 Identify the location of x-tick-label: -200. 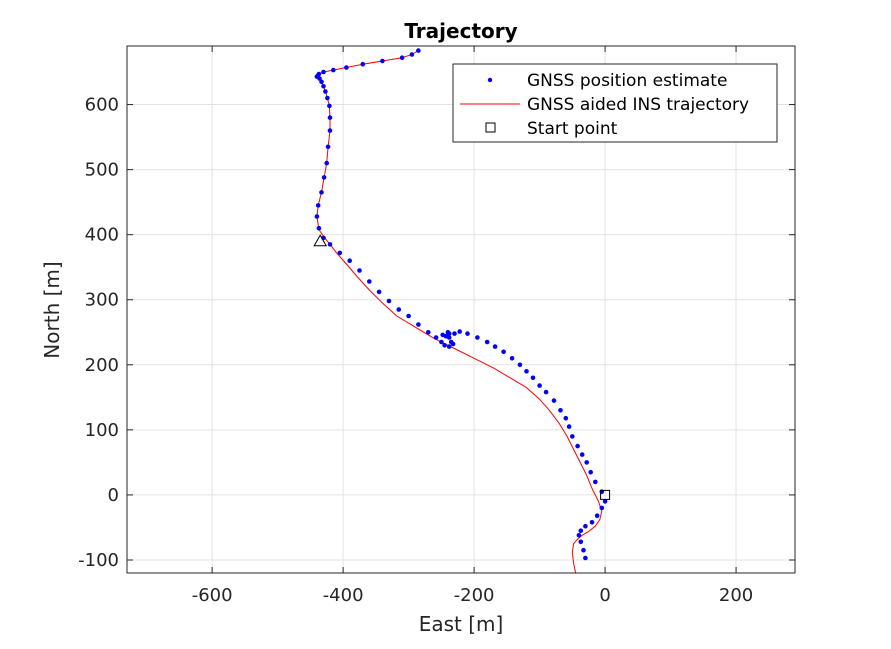
(474, 595).